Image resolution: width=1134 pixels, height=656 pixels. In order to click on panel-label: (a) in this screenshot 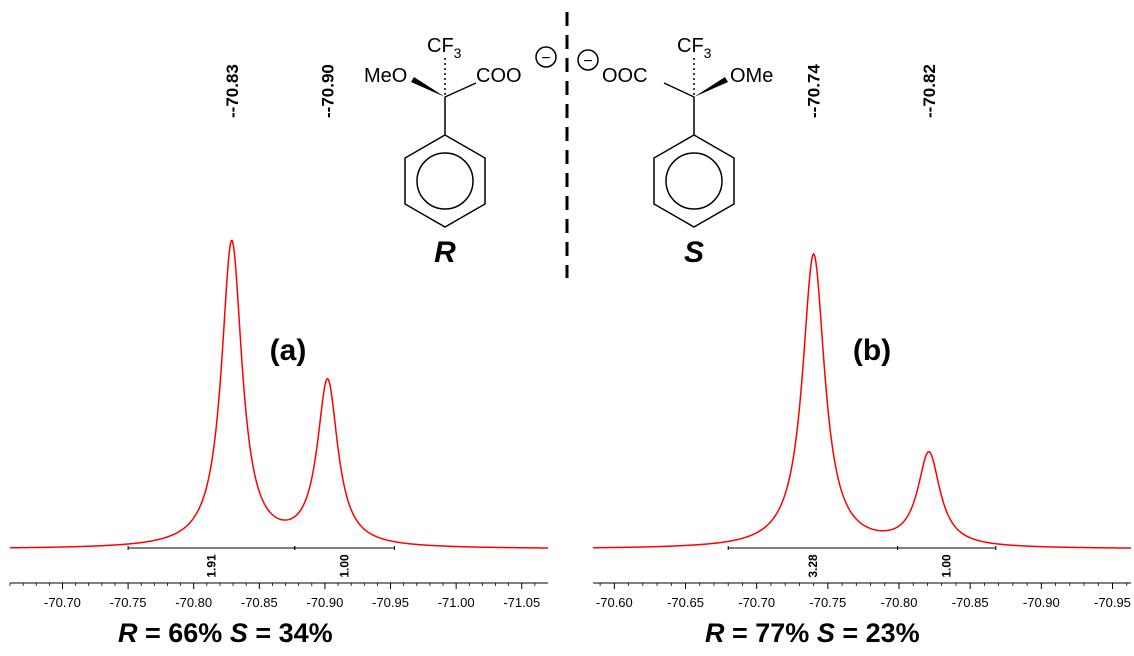, I will do `click(288, 350)`.